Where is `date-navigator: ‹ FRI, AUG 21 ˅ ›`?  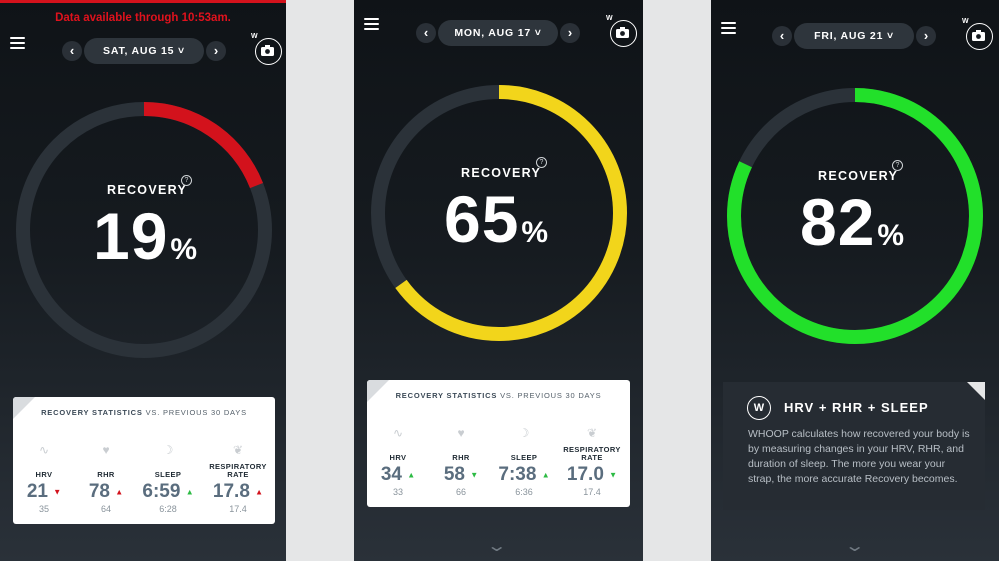 date-navigator: ‹ FRI, AUG 21 ˅ › is located at coordinates (854, 36).